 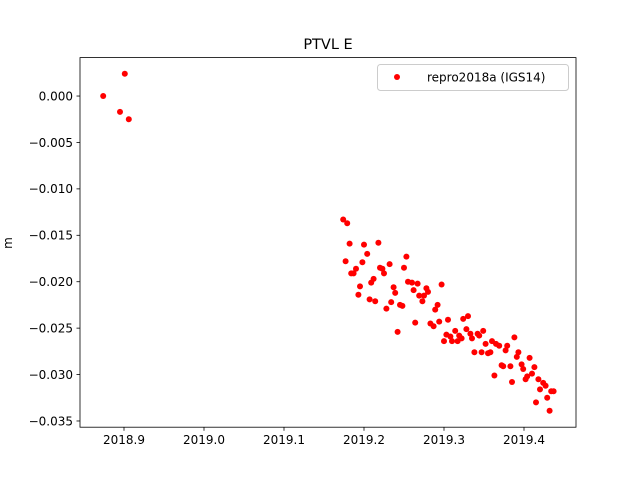 I want to click on x-axis-ticks: 2018.9 2019.0 2019.1 2019.2 2019.3 2019.4, so click(x=324, y=437).